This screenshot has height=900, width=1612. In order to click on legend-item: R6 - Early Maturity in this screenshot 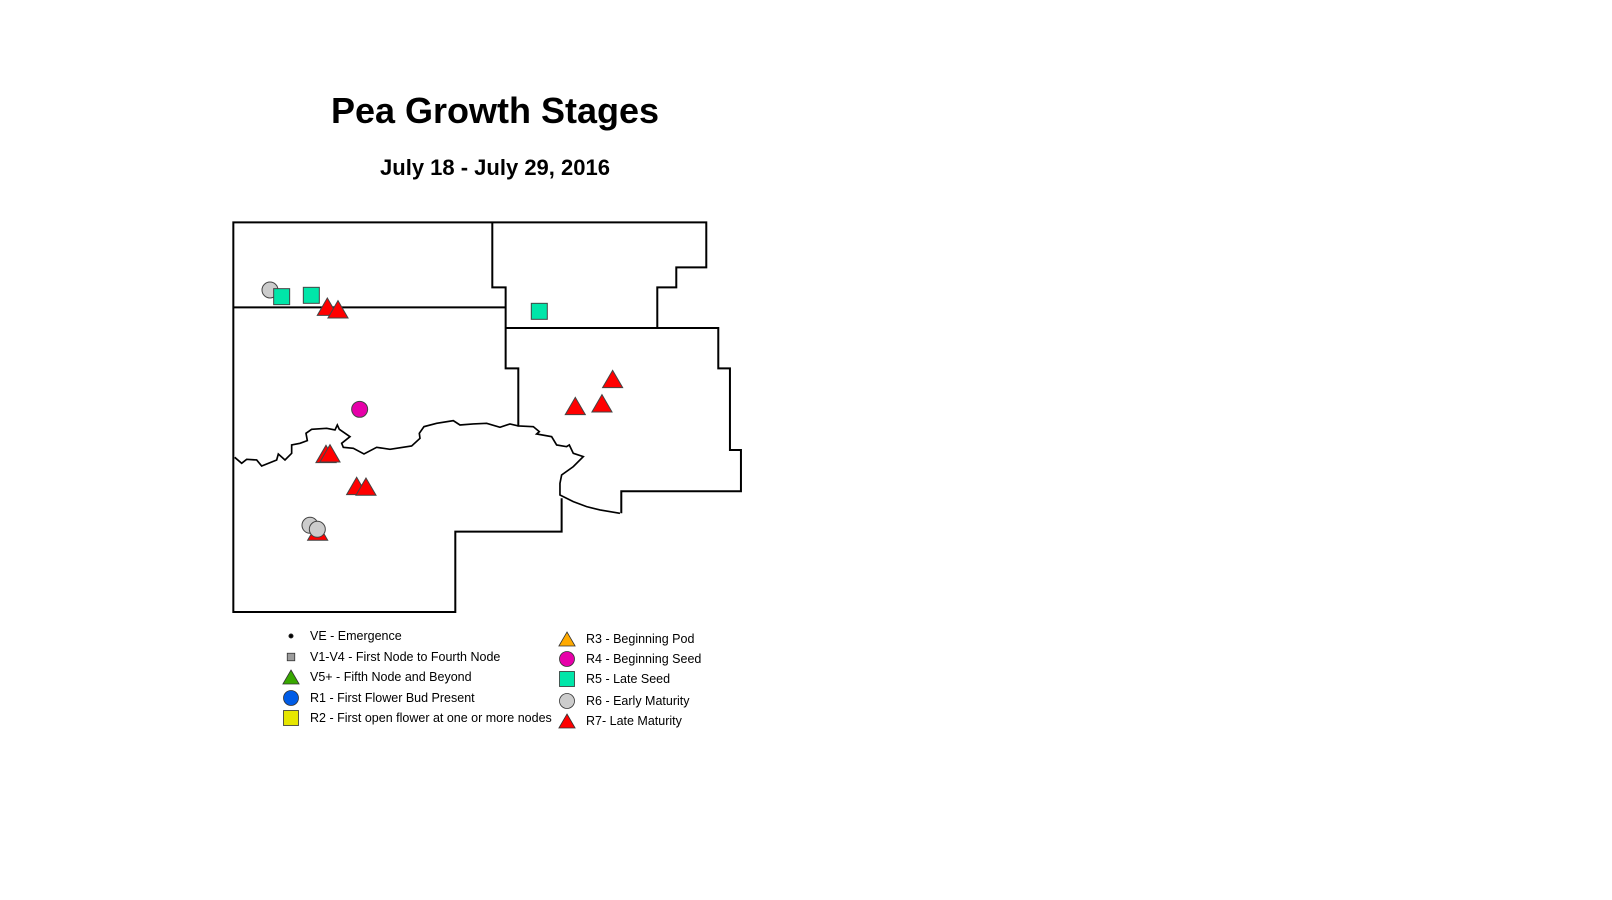, I will do `click(624, 701)`.